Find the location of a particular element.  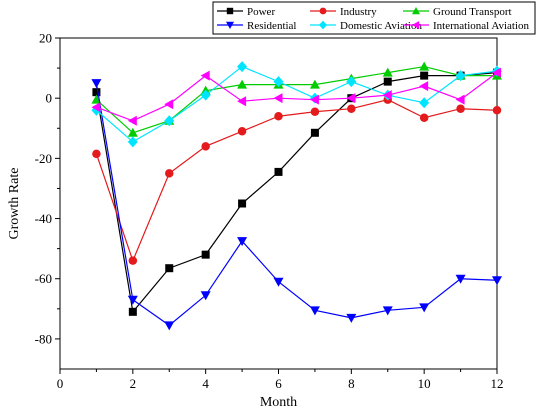

y-tick-label: 20 is located at coordinates (45, 38).